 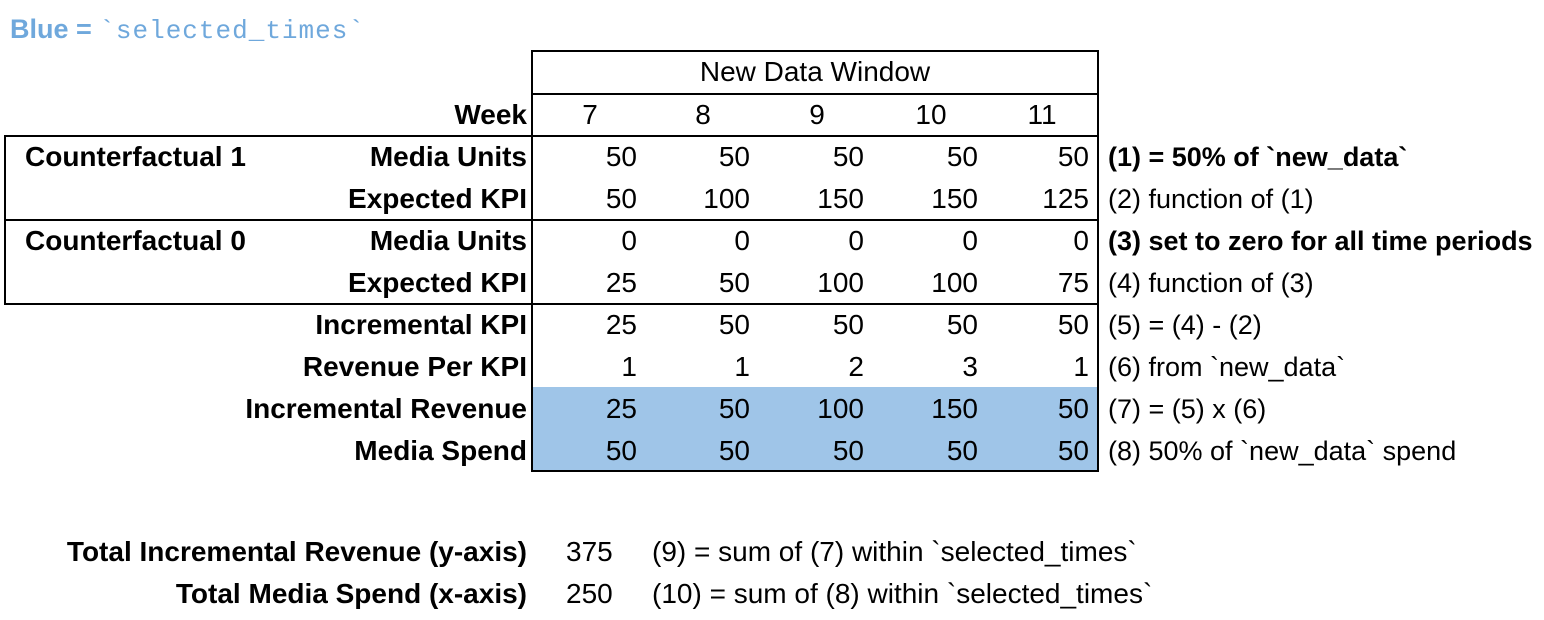 What do you see at coordinates (1187, 409) in the screenshot?
I see `note-7: (7) = (5) x (6)` at bounding box center [1187, 409].